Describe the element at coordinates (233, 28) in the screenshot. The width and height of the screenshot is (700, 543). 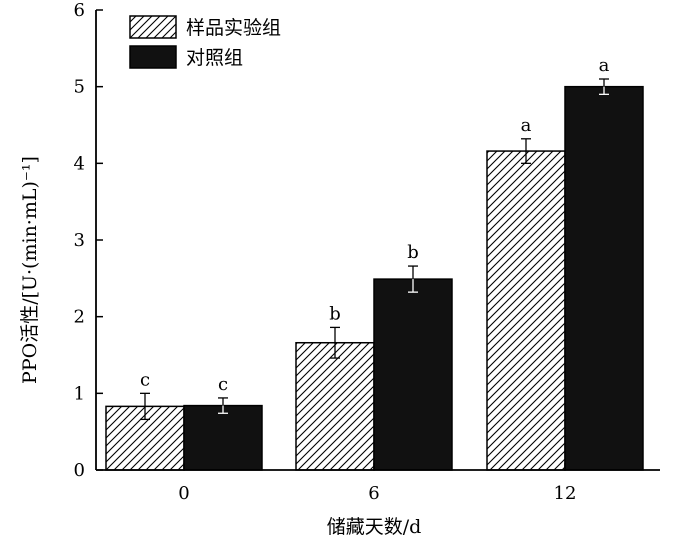
I see `legend-label-experiment: 样品实验组` at that location.